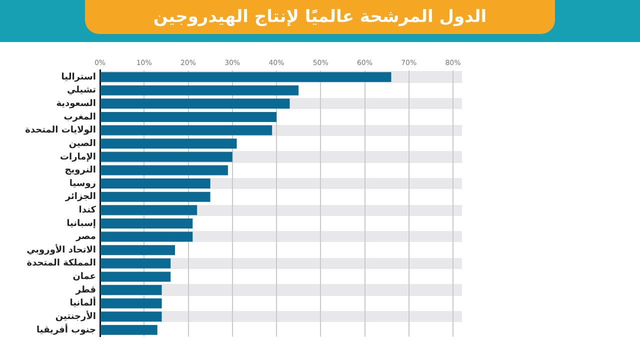 This screenshot has width=640, height=346. What do you see at coordinates (78, 77) in the screenshot?
I see `y-tick-label: استراليا` at bounding box center [78, 77].